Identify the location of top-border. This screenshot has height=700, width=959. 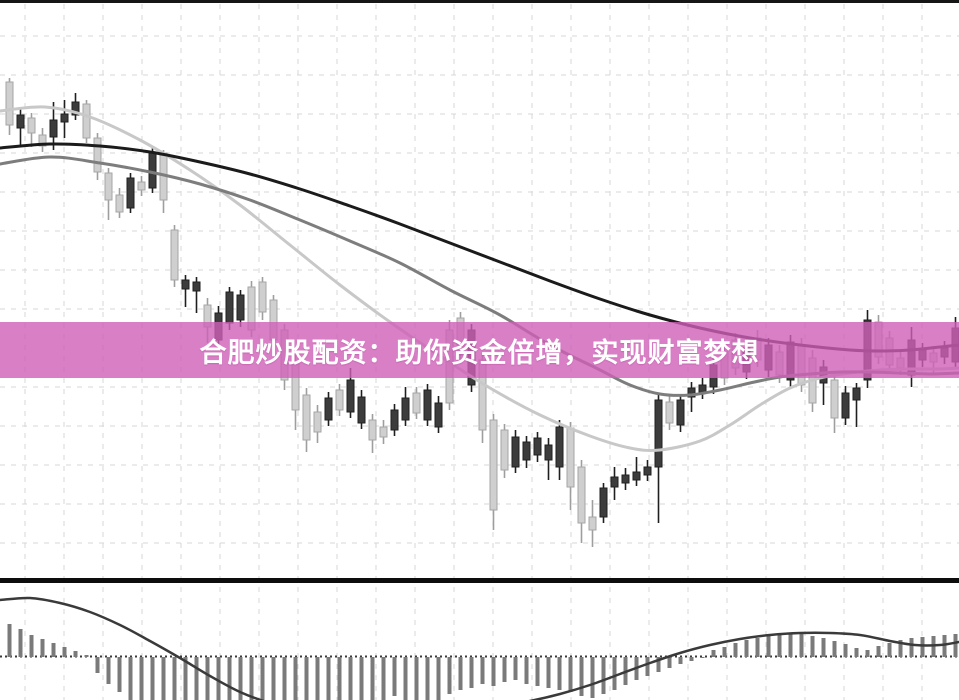
(479, 1).